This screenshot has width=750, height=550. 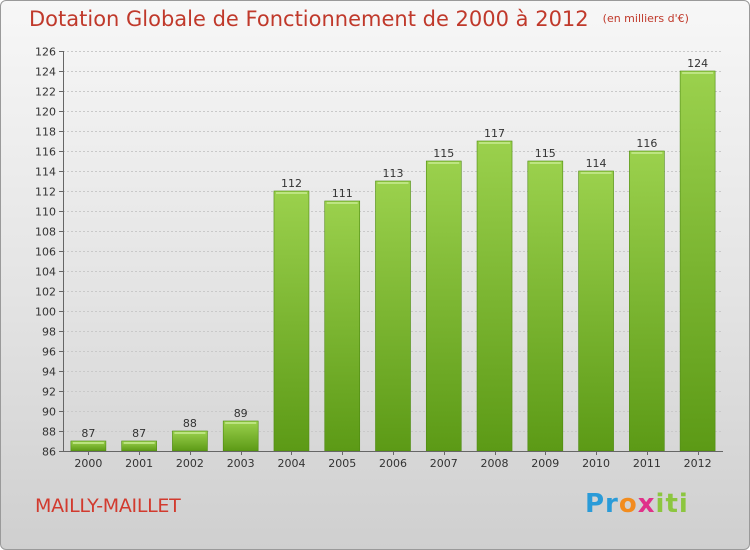 I want to click on logo-part: iti, so click(x=672, y=504).